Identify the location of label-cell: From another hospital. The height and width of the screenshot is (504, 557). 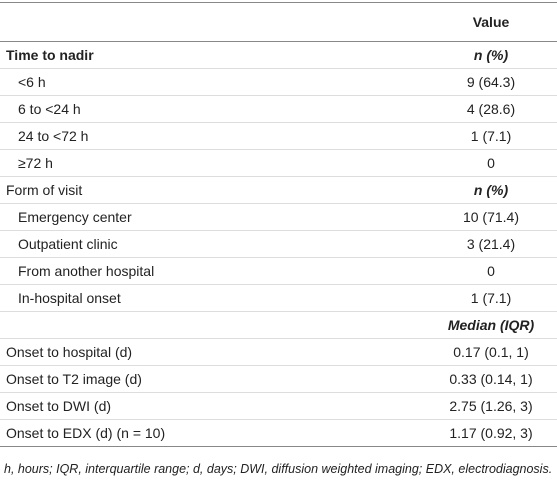
(212, 271).